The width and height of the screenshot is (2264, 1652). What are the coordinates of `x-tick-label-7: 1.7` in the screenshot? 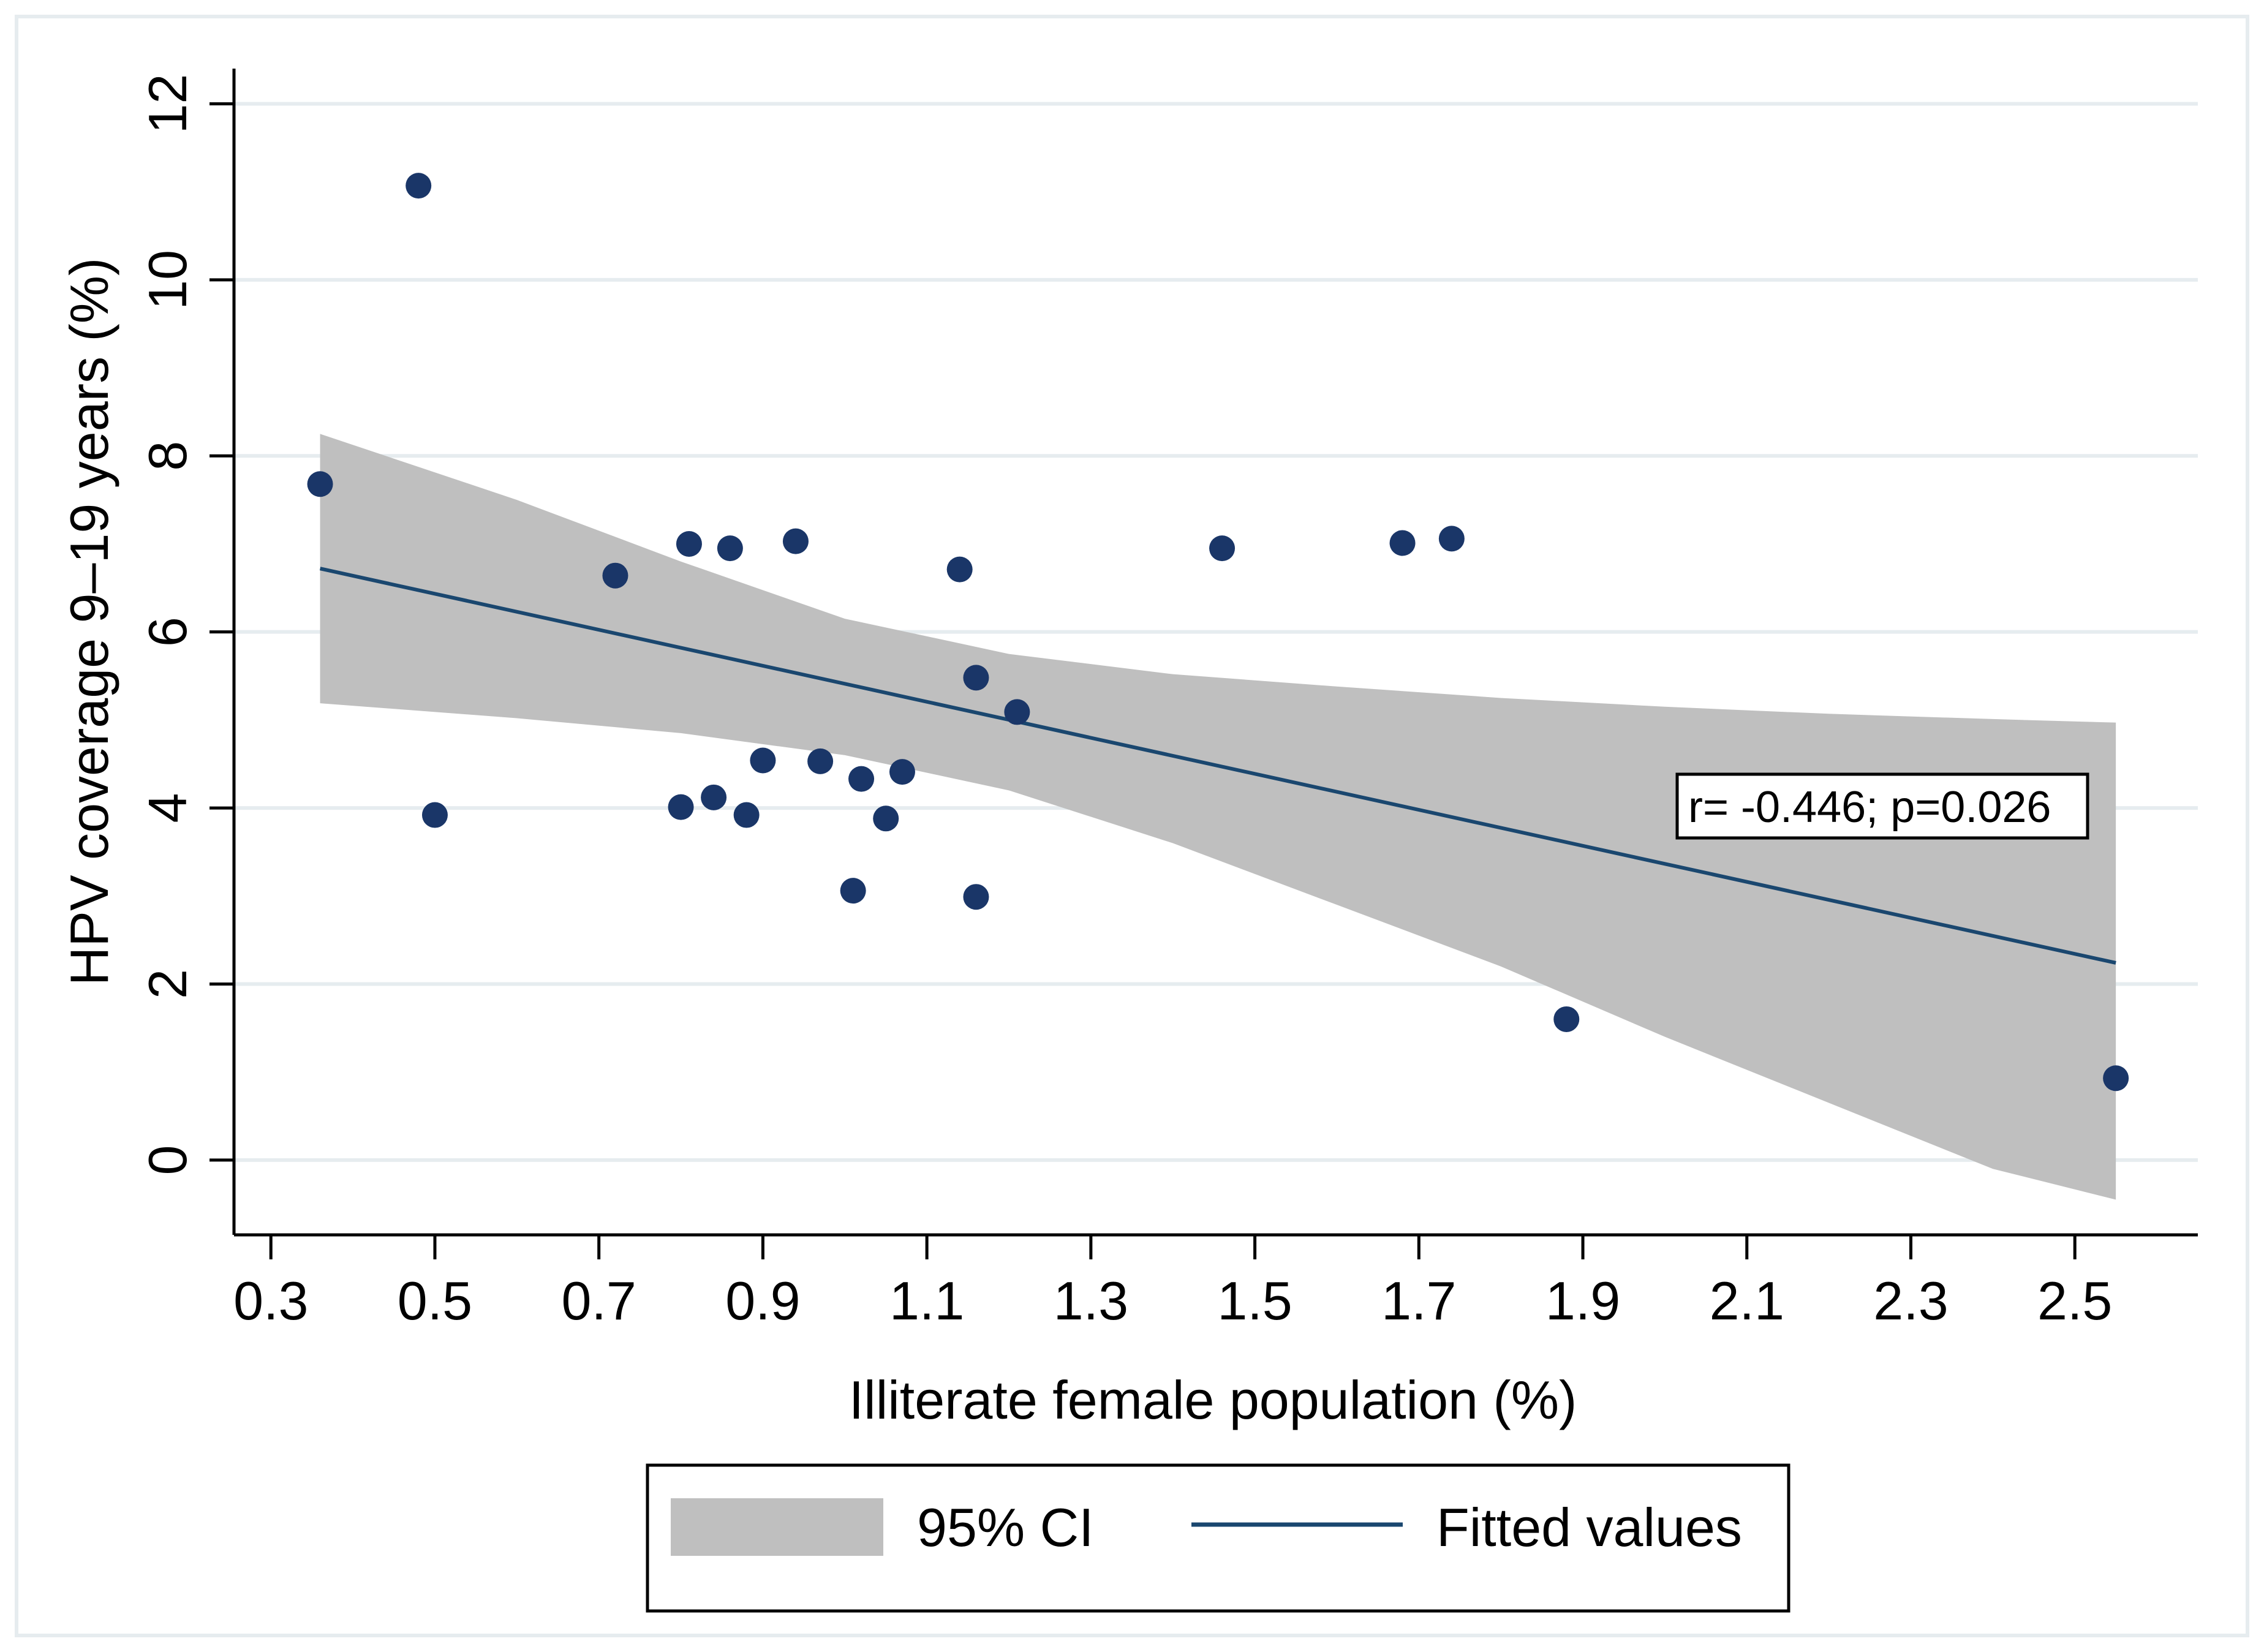 It's located at (1418, 1300).